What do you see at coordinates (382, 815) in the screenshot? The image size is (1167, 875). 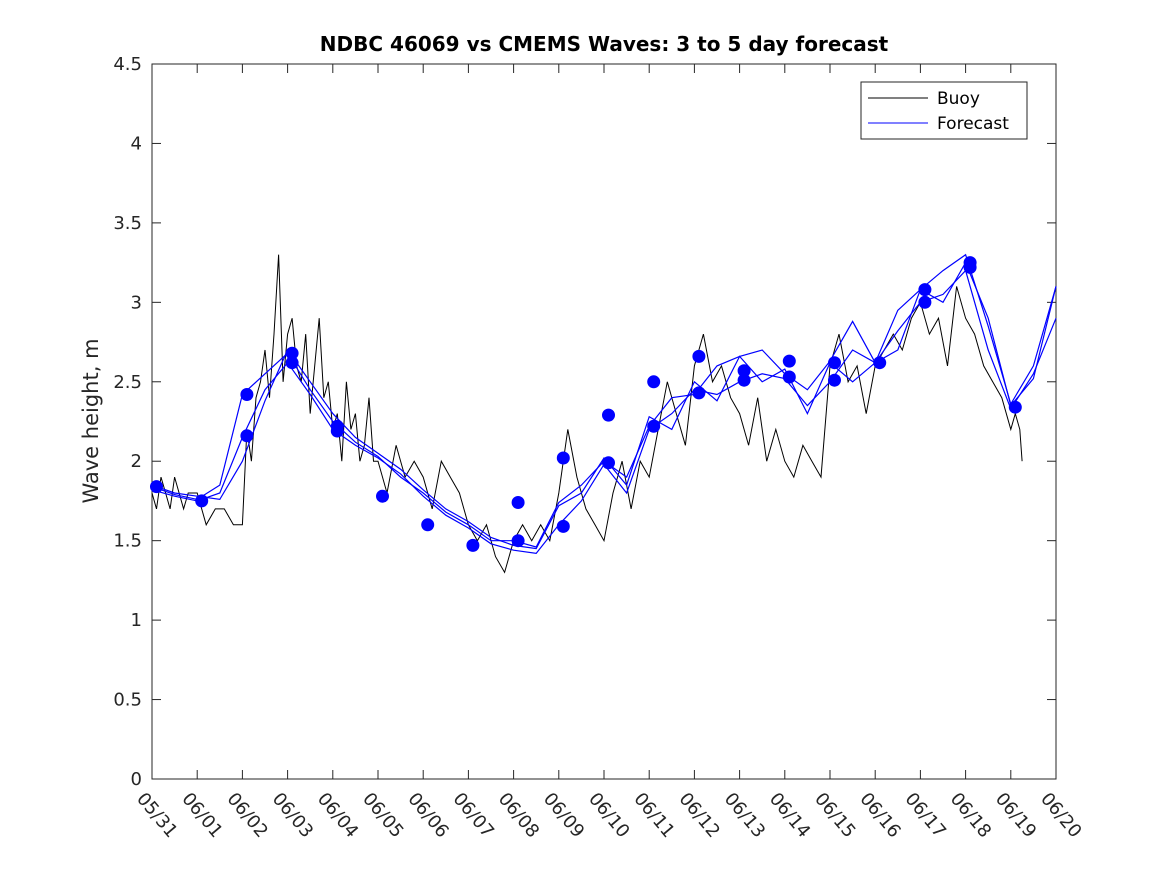 I see `x-tick-label: 06/05` at bounding box center [382, 815].